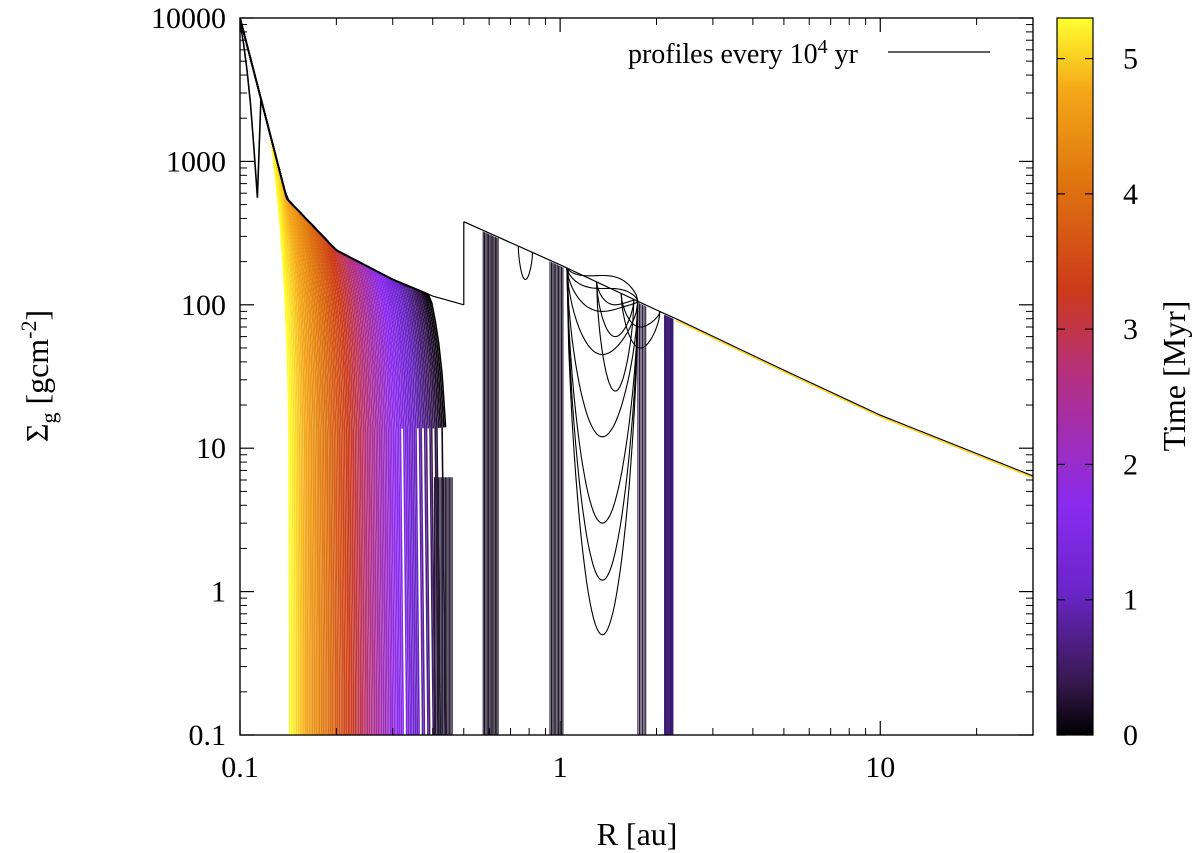 This screenshot has width=1200, height=853. I want to click on initial-profile-outer, so click(748, 349).